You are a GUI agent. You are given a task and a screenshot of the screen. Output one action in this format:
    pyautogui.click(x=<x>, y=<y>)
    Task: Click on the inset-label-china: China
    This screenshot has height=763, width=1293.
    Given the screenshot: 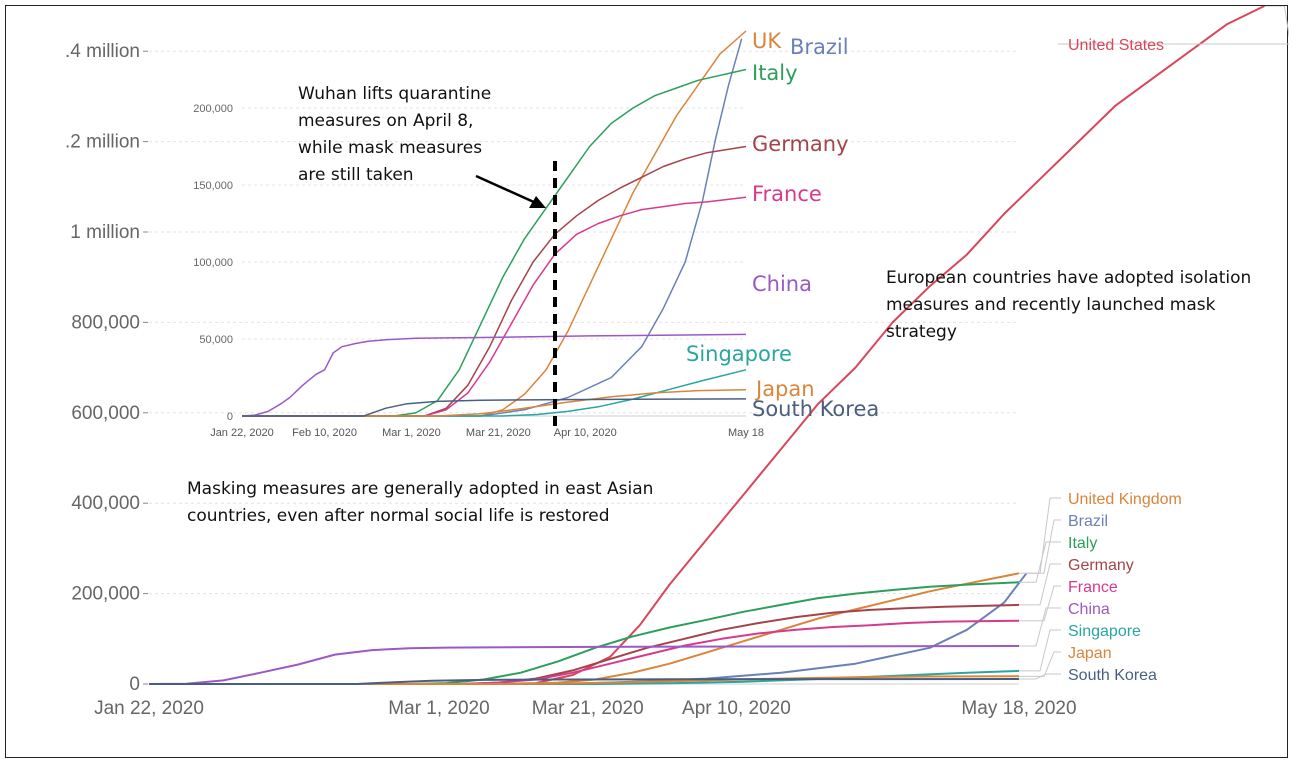 What is the action you would take?
    pyautogui.click(x=782, y=284)
    